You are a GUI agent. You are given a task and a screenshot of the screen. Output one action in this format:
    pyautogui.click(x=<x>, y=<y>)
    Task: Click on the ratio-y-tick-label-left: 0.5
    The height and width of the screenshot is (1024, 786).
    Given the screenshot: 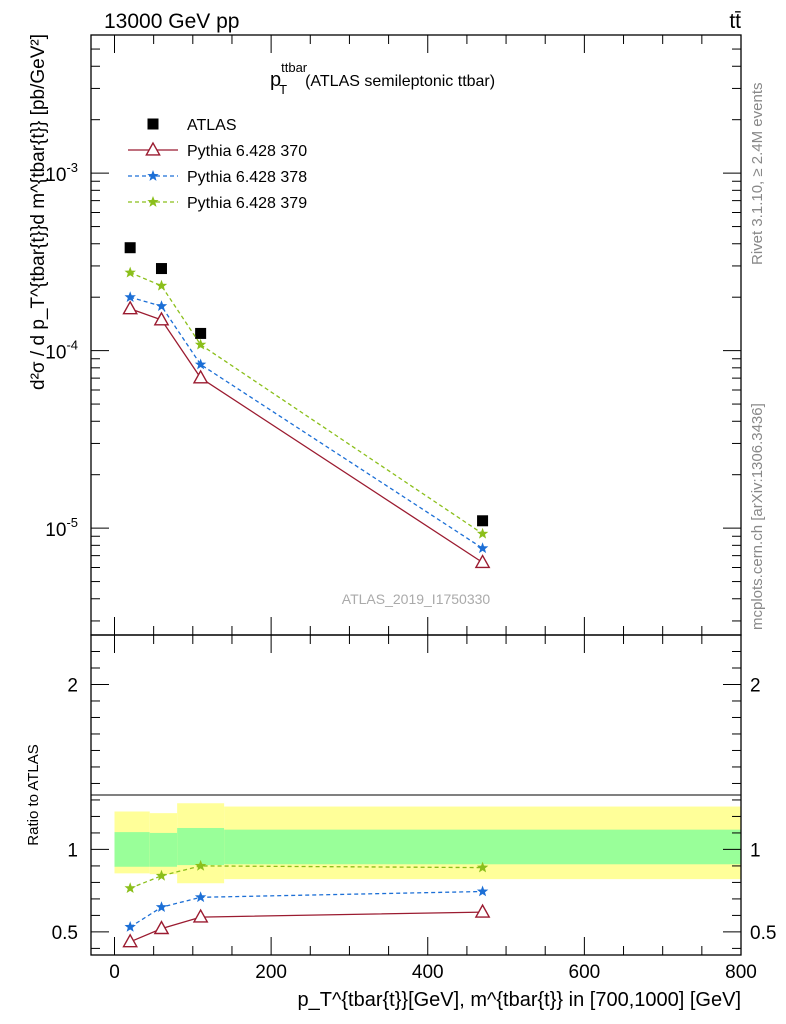 What is the action you would take?
    pyautogui.click(x=65, y=933)
    